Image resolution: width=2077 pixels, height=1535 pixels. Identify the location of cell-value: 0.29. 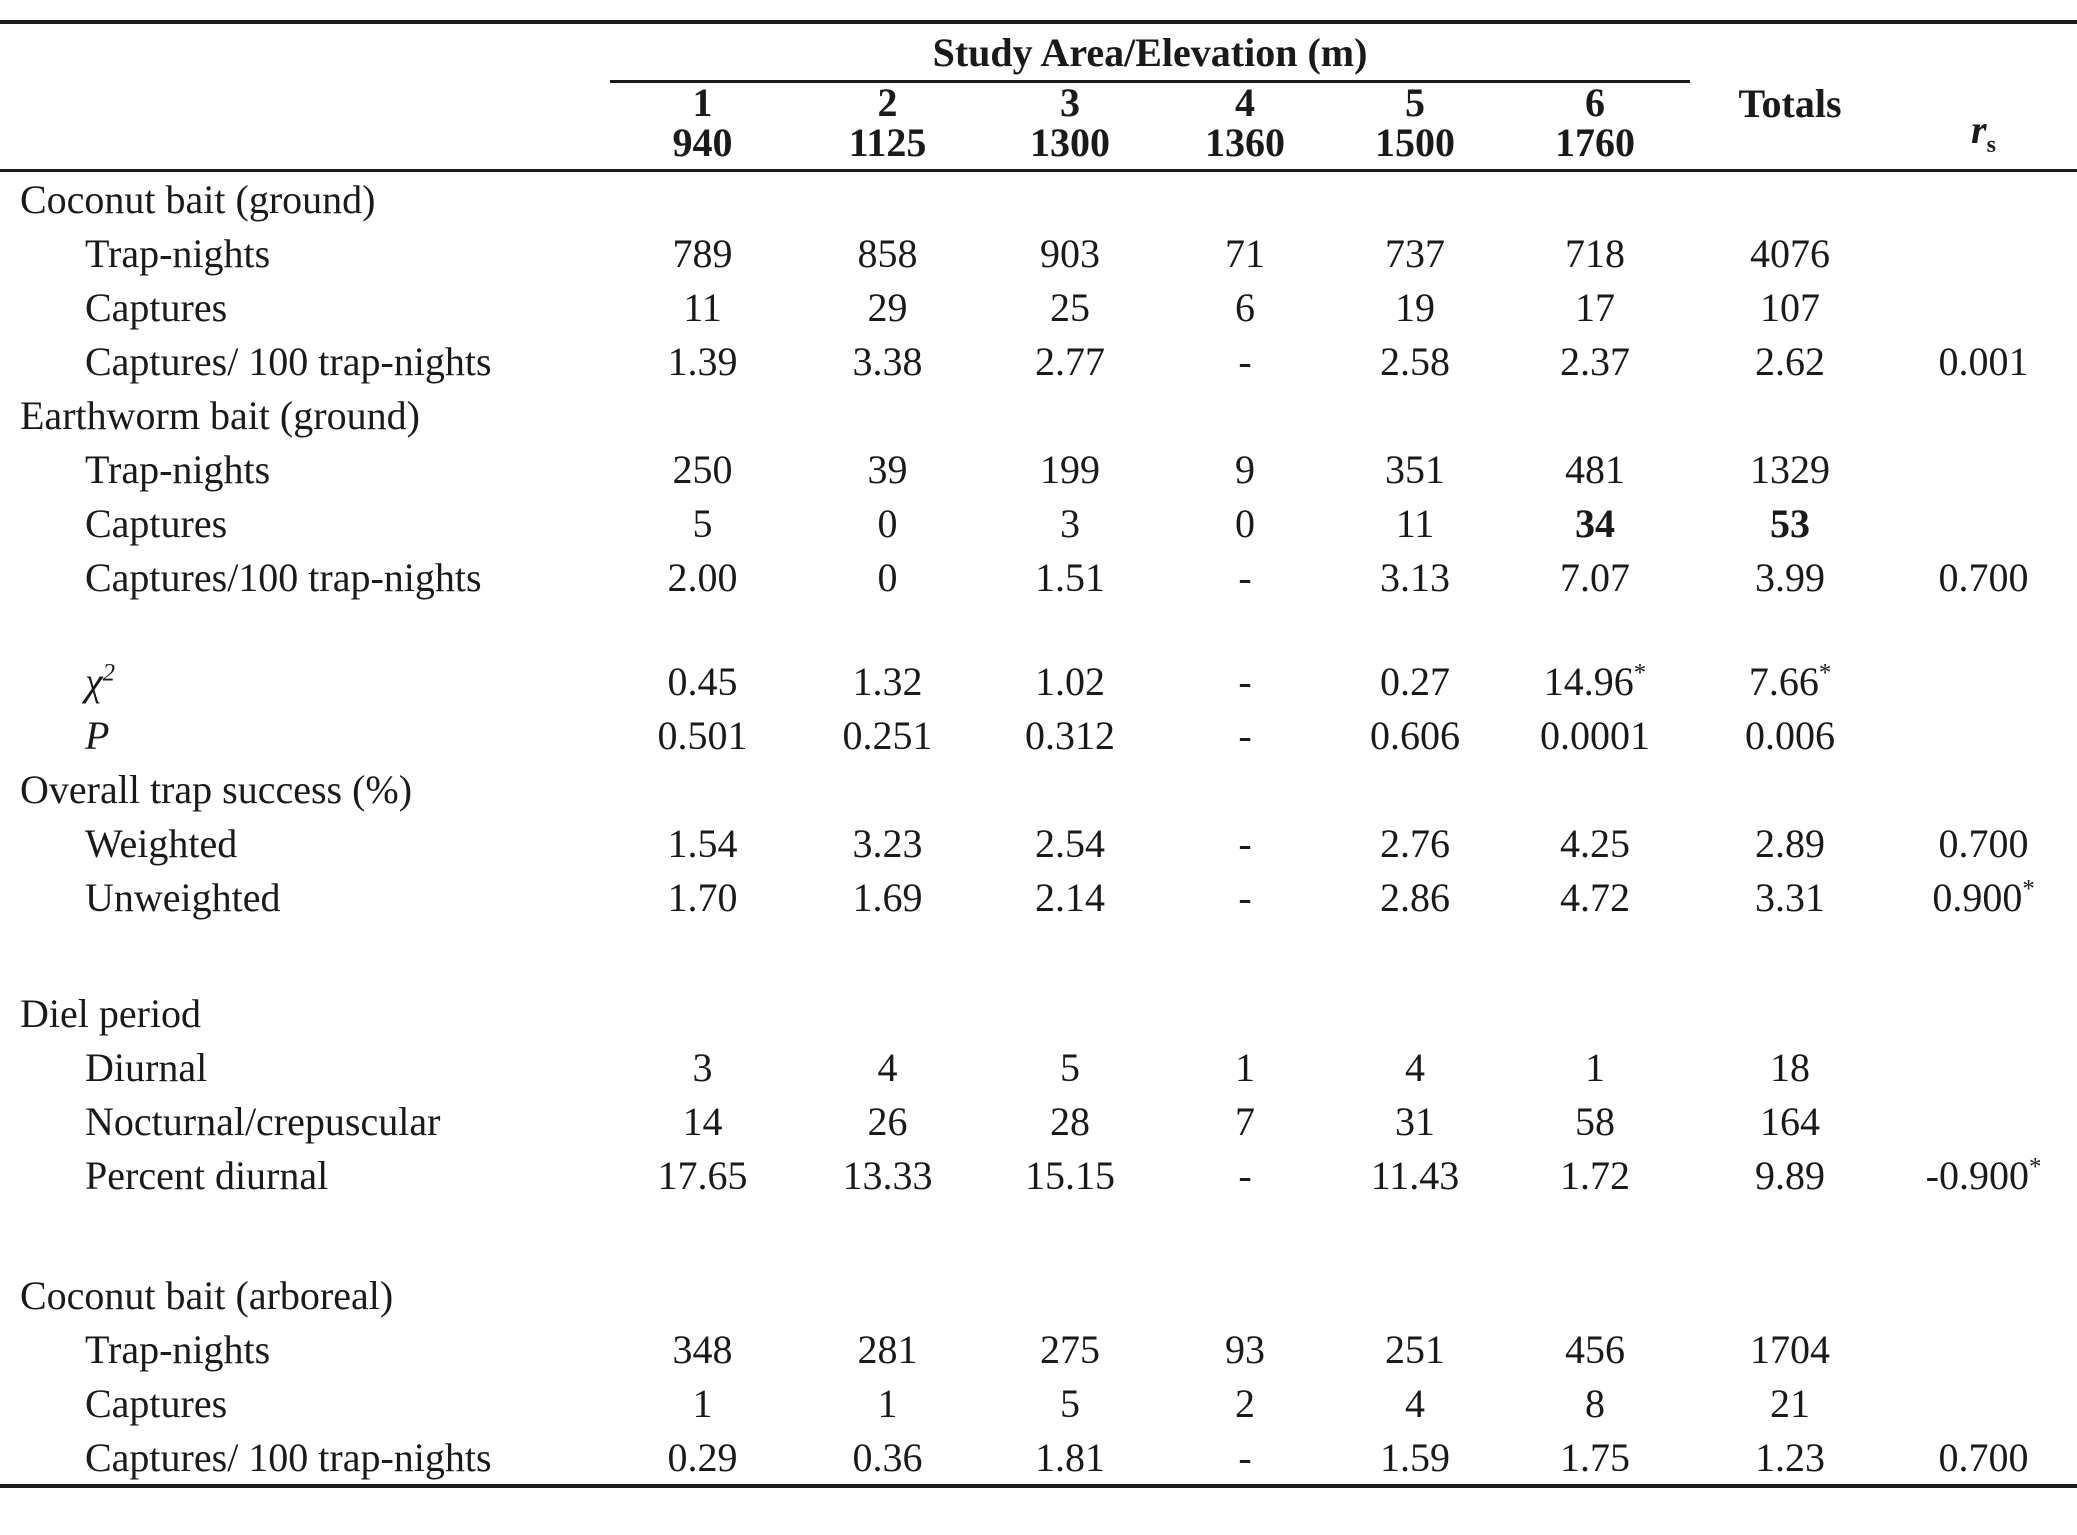
(702, 1457).